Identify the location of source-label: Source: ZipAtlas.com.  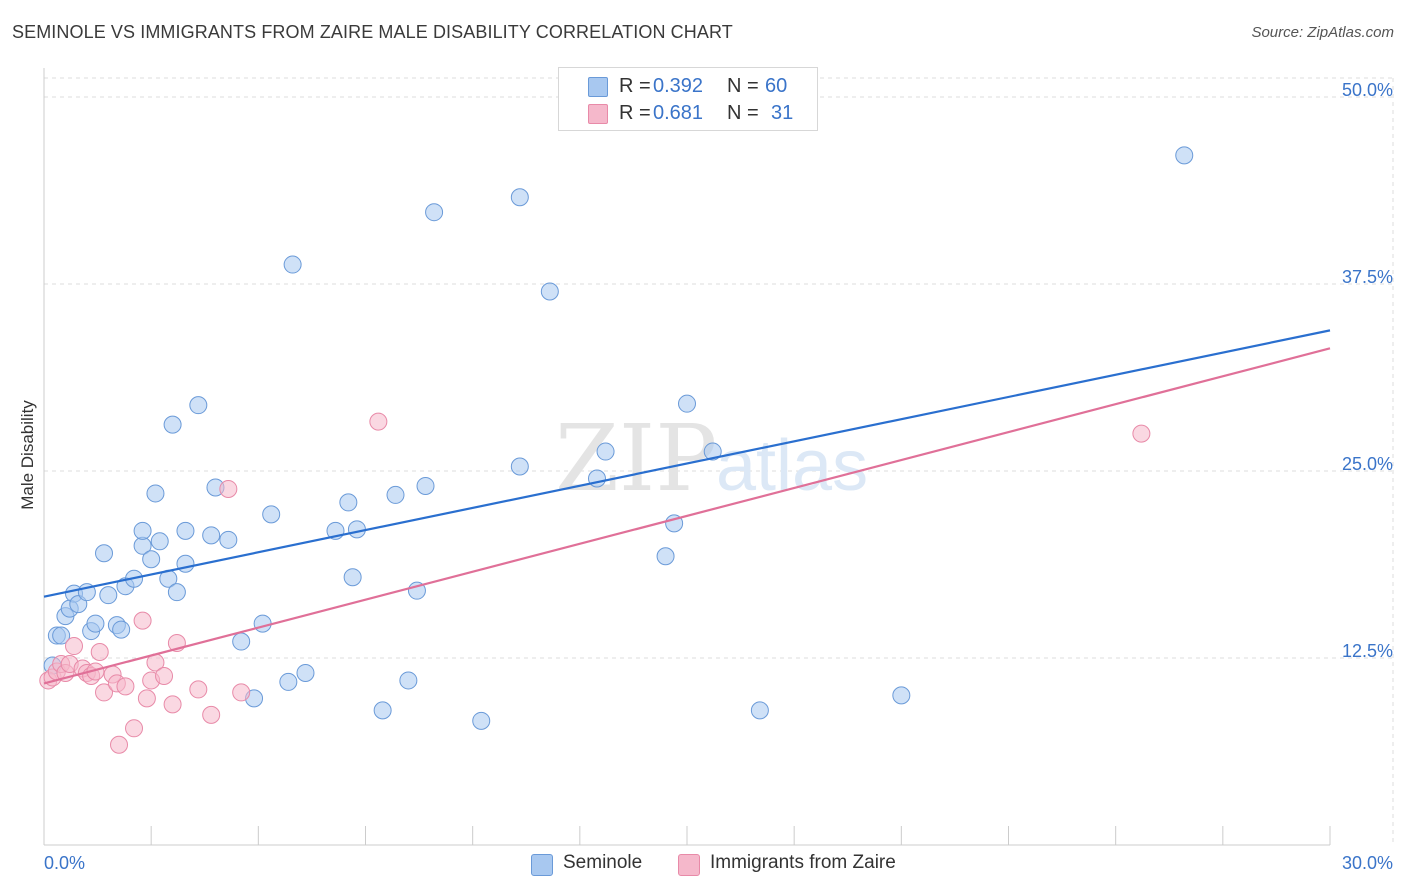
(1322, 32).